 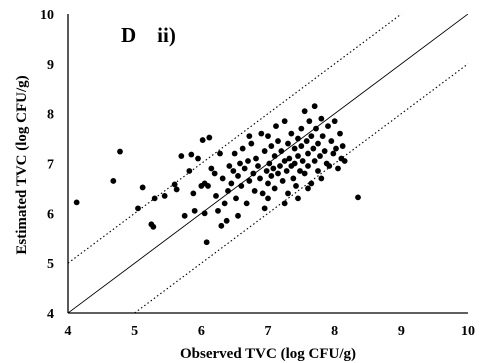 I want to click on x-tick-label: 4, so click(x=68, y=331).